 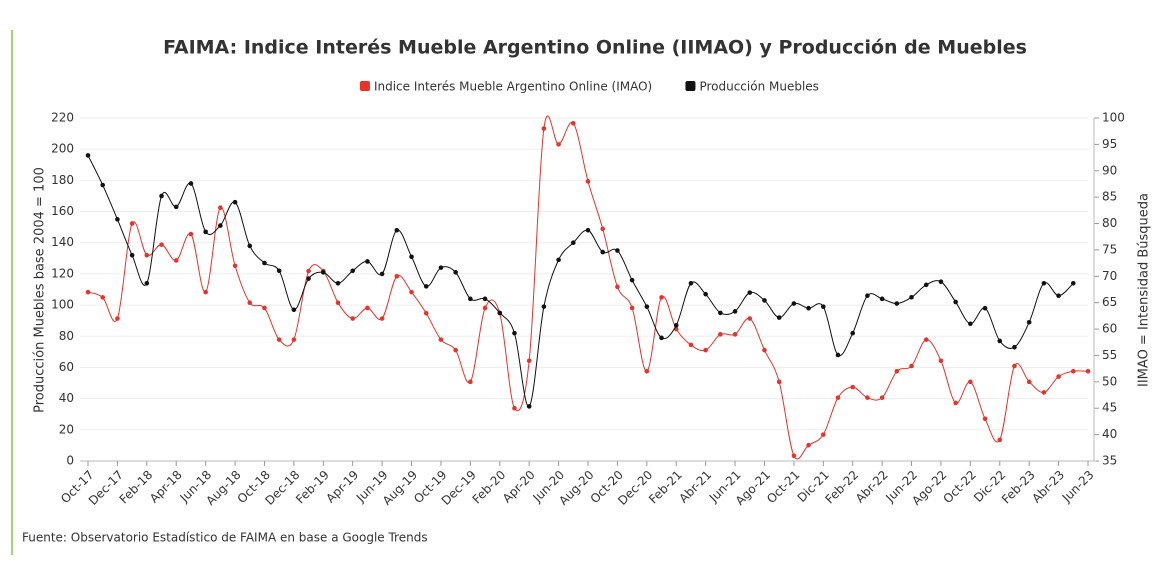 I want to click on y2-tick-label: 50, so click(x=1109, y=381).